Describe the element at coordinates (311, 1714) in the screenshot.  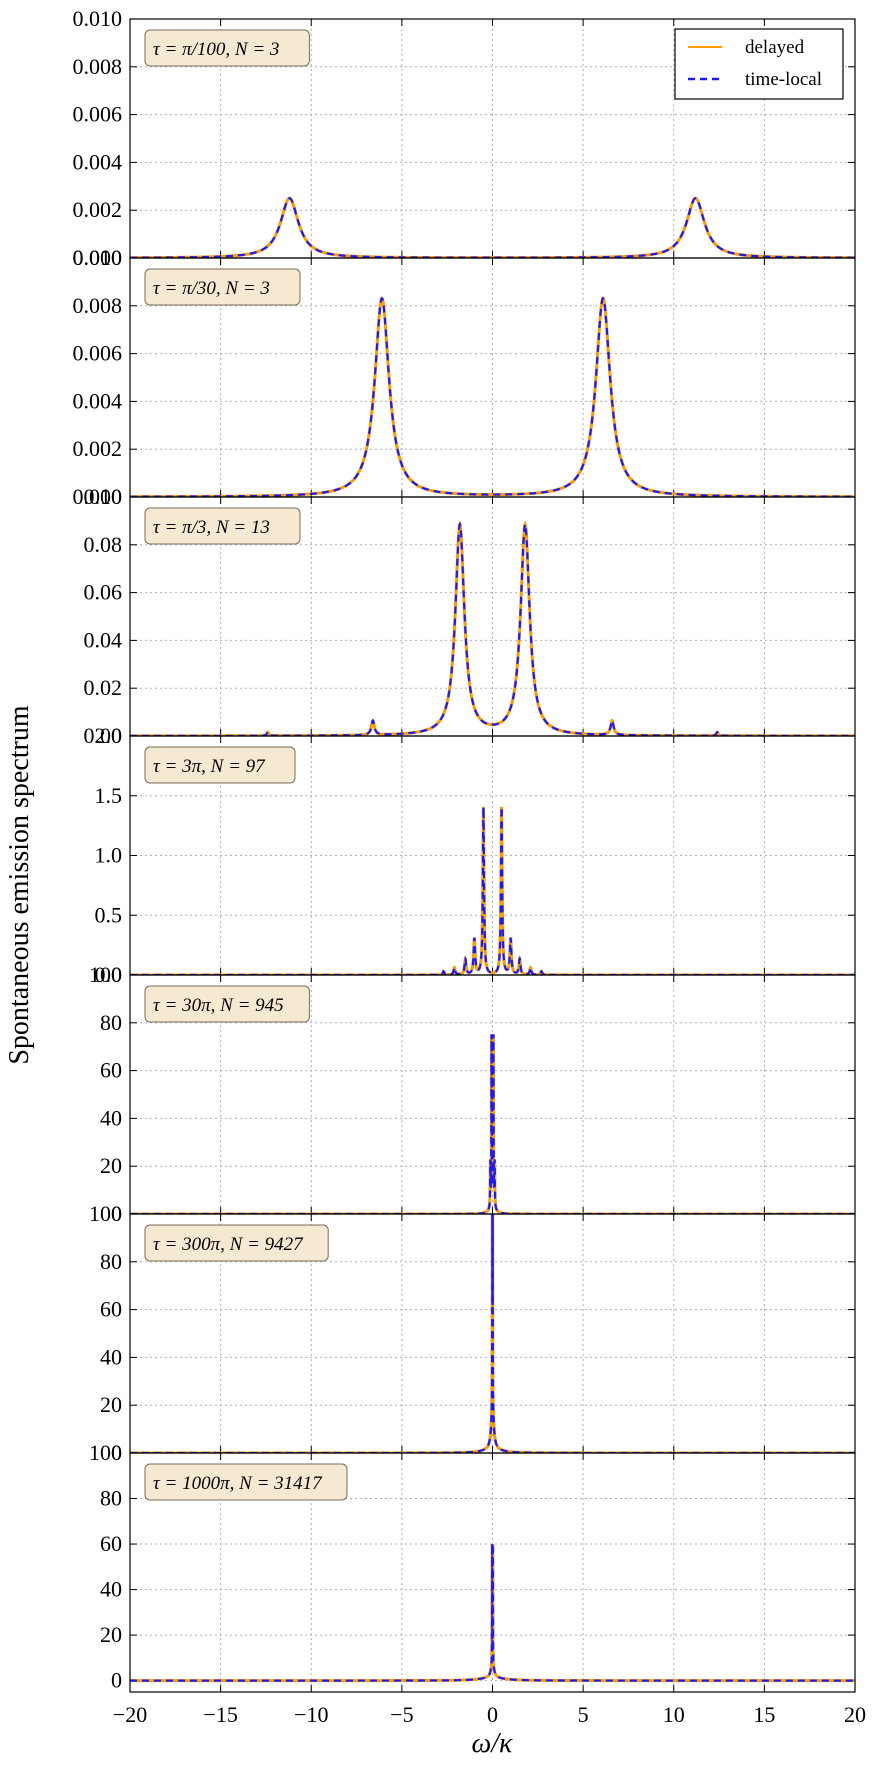
I see `x-tick-label: −10` at that location.